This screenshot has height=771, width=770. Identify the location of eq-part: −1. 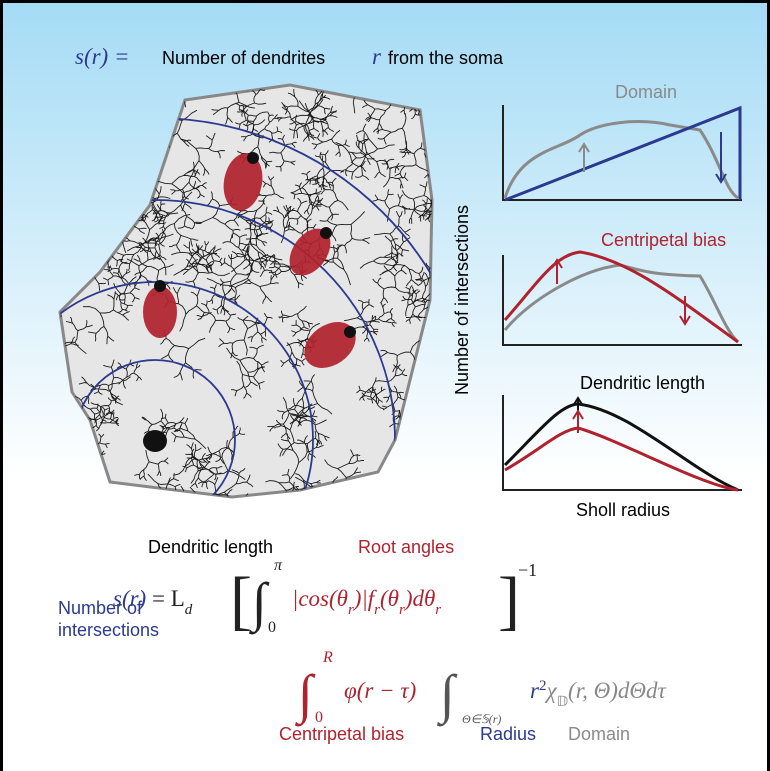
(527, 570).